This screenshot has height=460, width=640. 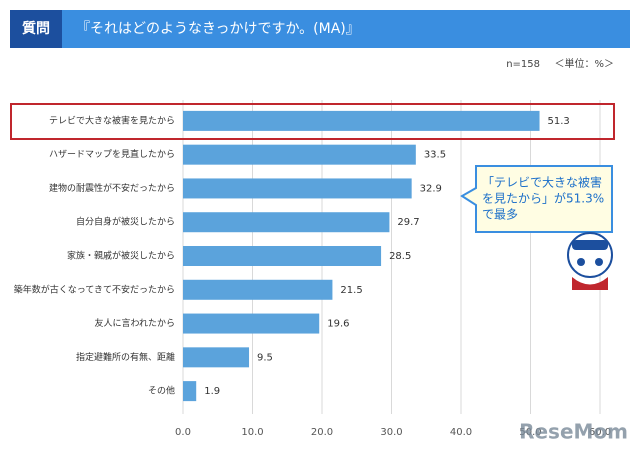 What do you see at coordinates (600, 432) in the screenshot?
I see `x-tick-label: 60.0` at bounding box center [600, 432].